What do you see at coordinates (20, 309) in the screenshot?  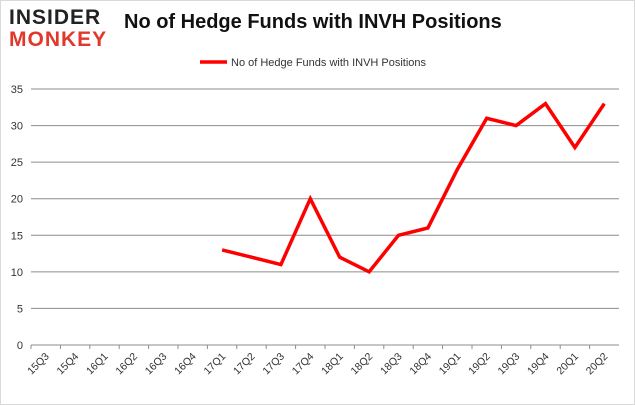 I see `y-tick-label: 5` at bounding box center [20, 309].